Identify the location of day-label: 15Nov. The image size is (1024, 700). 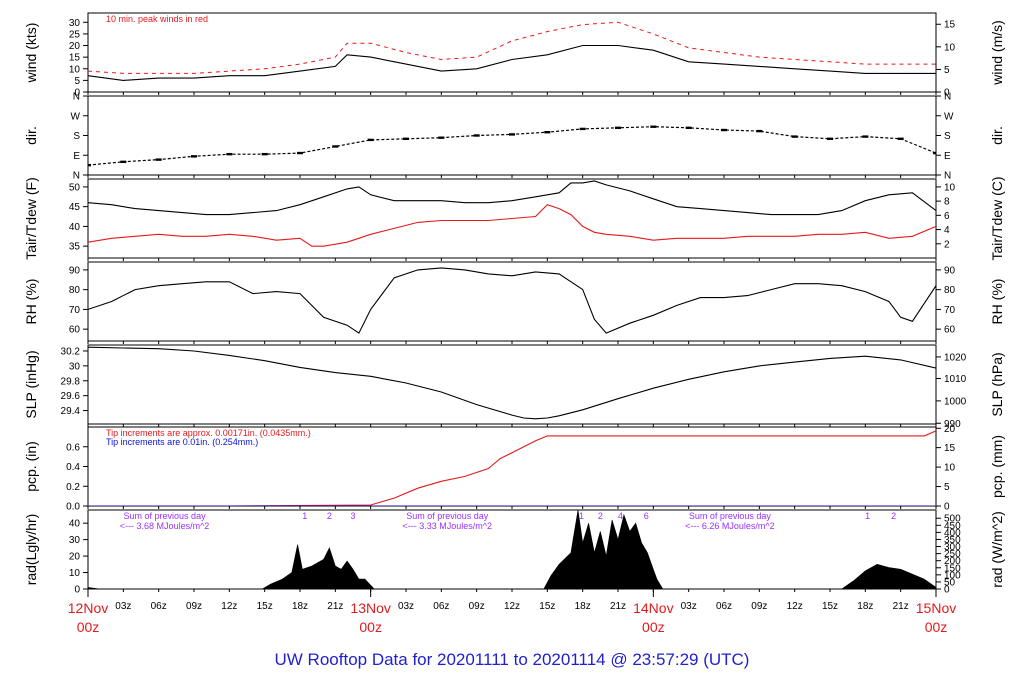
(936, 608).